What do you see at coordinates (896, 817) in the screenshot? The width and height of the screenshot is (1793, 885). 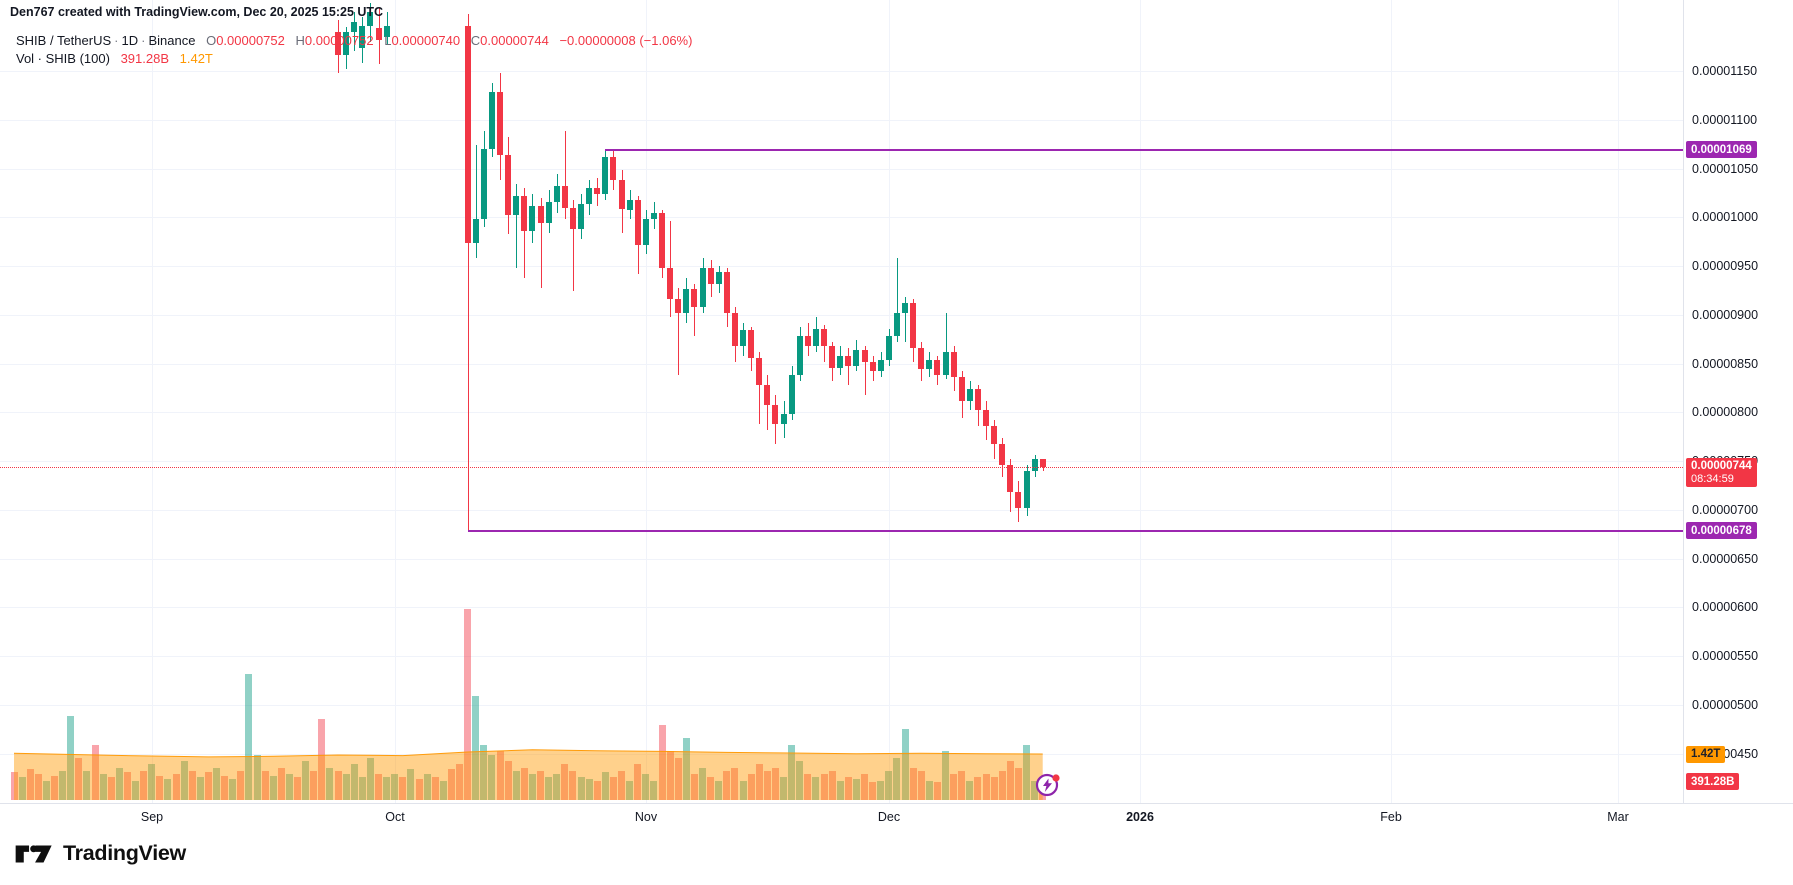 I see `time-axis: Sep Oct Nov Dec 2026 Feb Mar` at bounding box center [896, 817].